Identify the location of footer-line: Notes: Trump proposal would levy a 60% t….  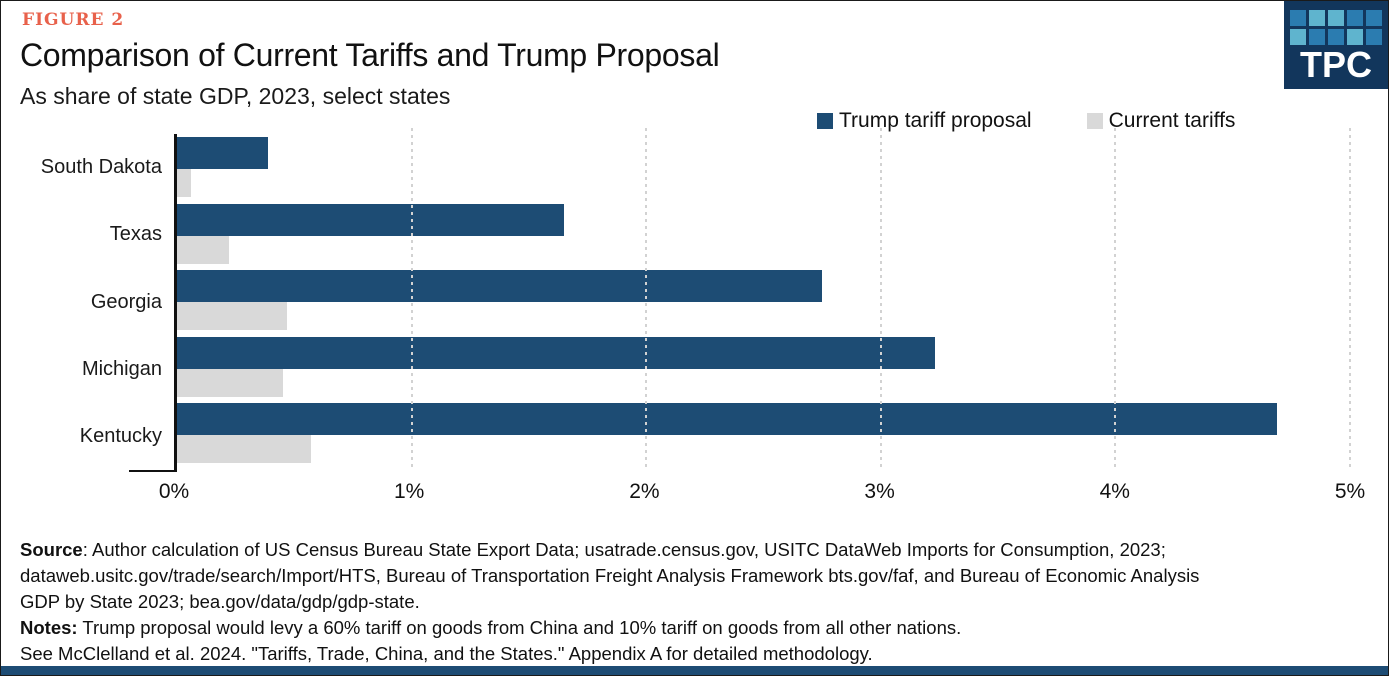
(491, 627).